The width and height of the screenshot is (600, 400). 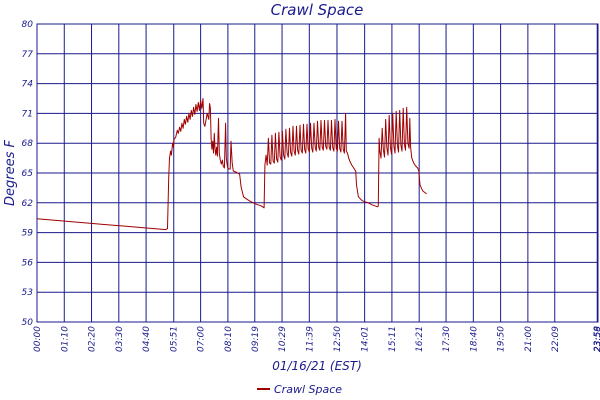 I want to click on y-tick-label: 59, so click(x=28, y=234).